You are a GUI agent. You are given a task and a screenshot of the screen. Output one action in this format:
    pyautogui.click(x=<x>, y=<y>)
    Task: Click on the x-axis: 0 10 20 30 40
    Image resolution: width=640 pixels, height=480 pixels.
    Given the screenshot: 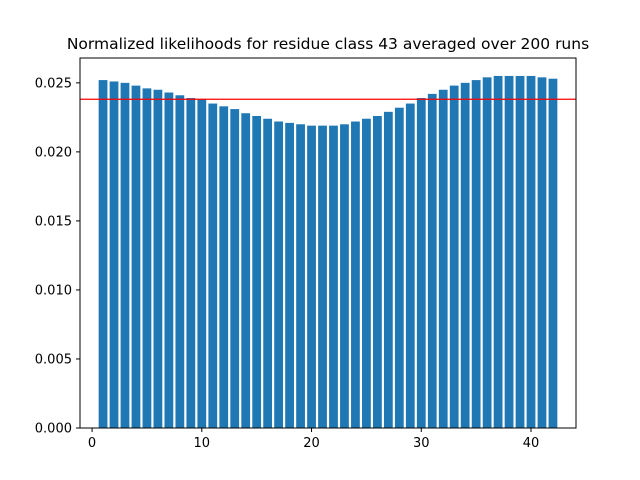 What is the action you would take?
    pyautogui.click(x=313, y=439)
    